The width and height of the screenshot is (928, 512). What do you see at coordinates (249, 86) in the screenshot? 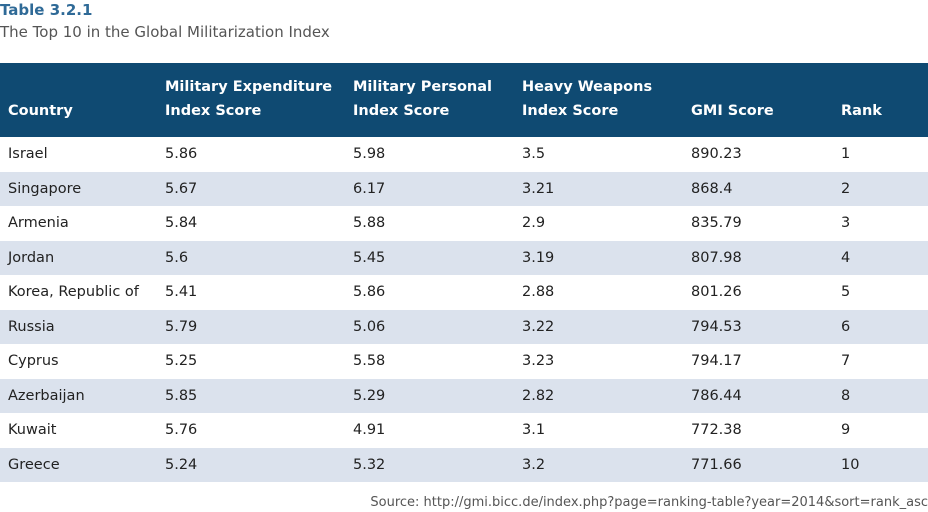
I see `header-line1: Military Expenditure` at bounding box center [249, 86].